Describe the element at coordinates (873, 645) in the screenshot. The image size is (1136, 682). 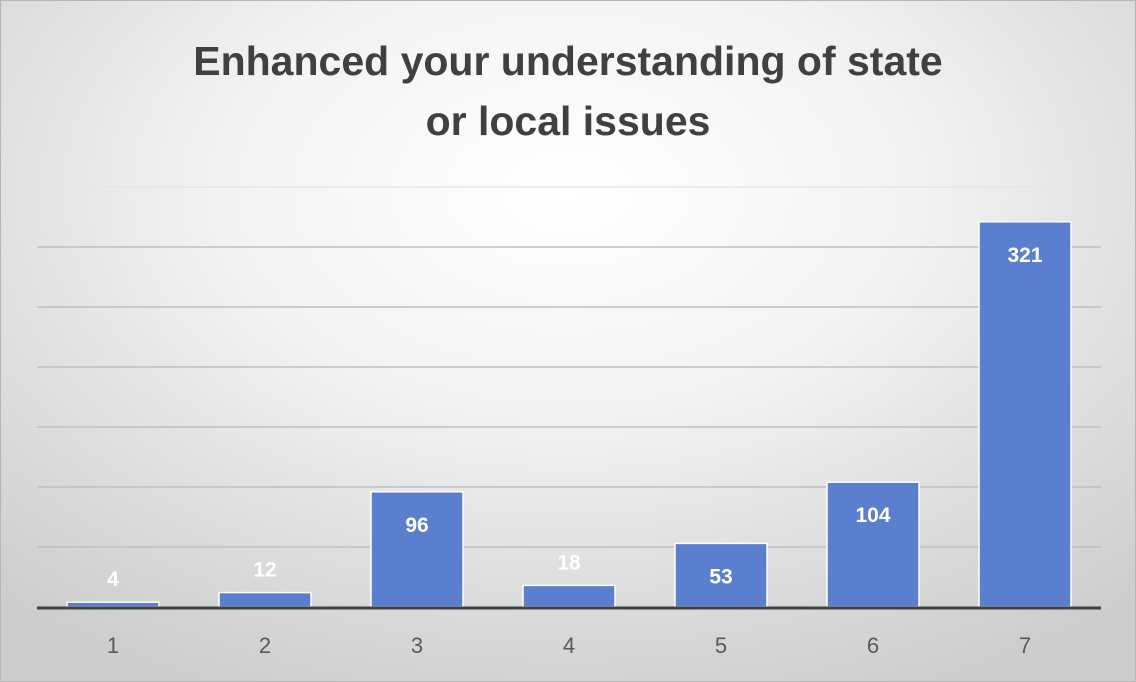
I see `x-tick-label-6: 6` at that location.